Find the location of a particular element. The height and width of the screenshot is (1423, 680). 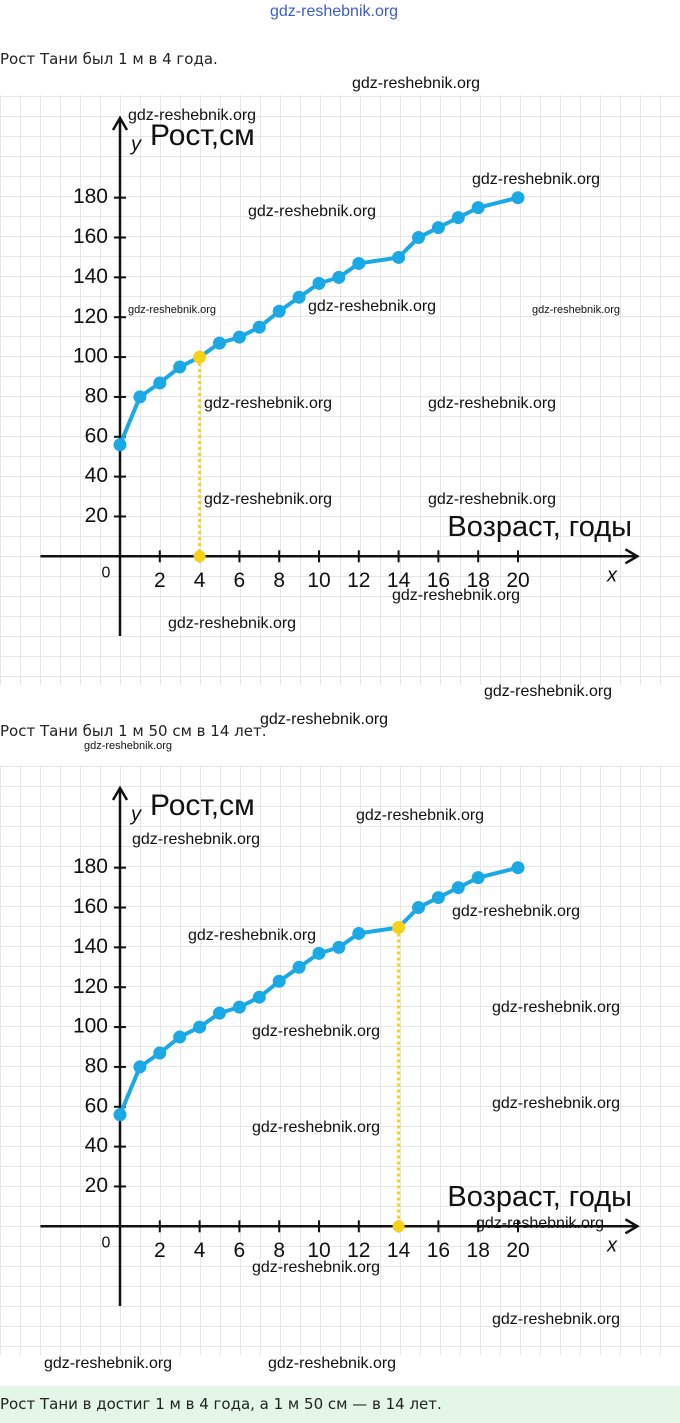

statement: Рост Тани был 1 м 50 см в 14 лет. is located at coordinates (133, 731).